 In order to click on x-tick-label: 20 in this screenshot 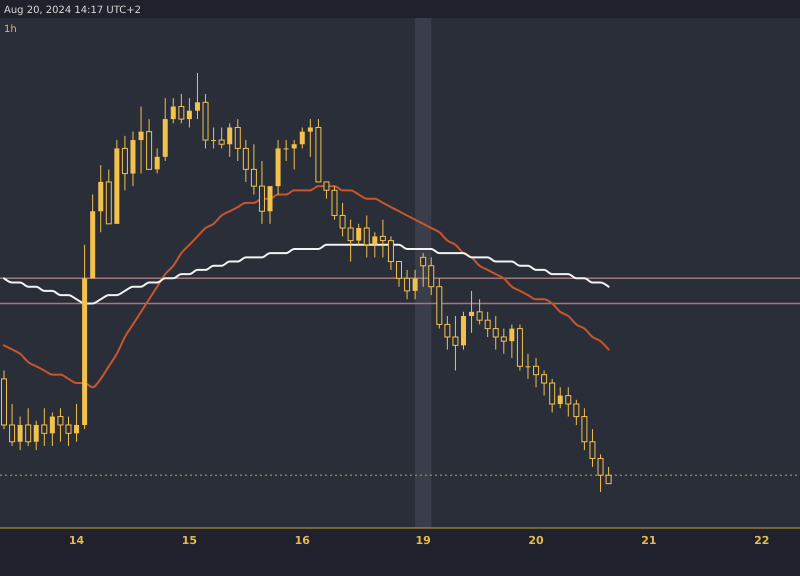, I will do `click(536, 540)`.